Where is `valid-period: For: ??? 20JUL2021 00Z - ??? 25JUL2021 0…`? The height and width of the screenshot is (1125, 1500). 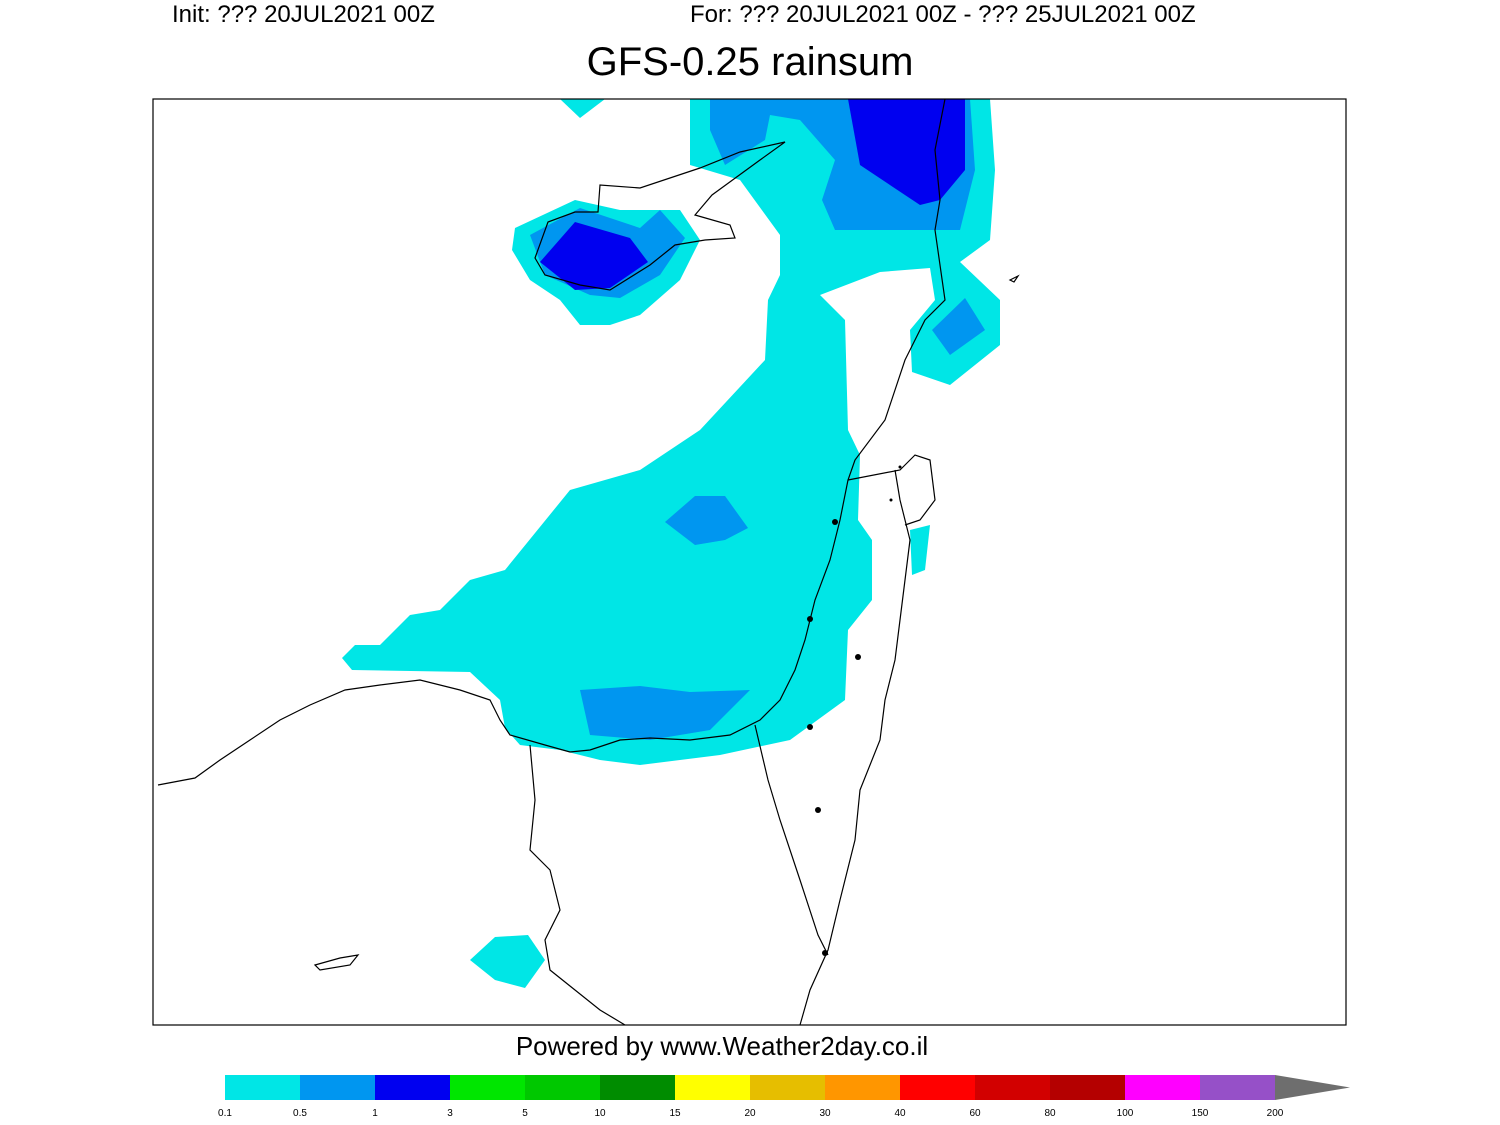 valid-period: For: ??? 20JUL2021 00Z - ??? 25JUL2021 0… is located at coordinates (943, 14).